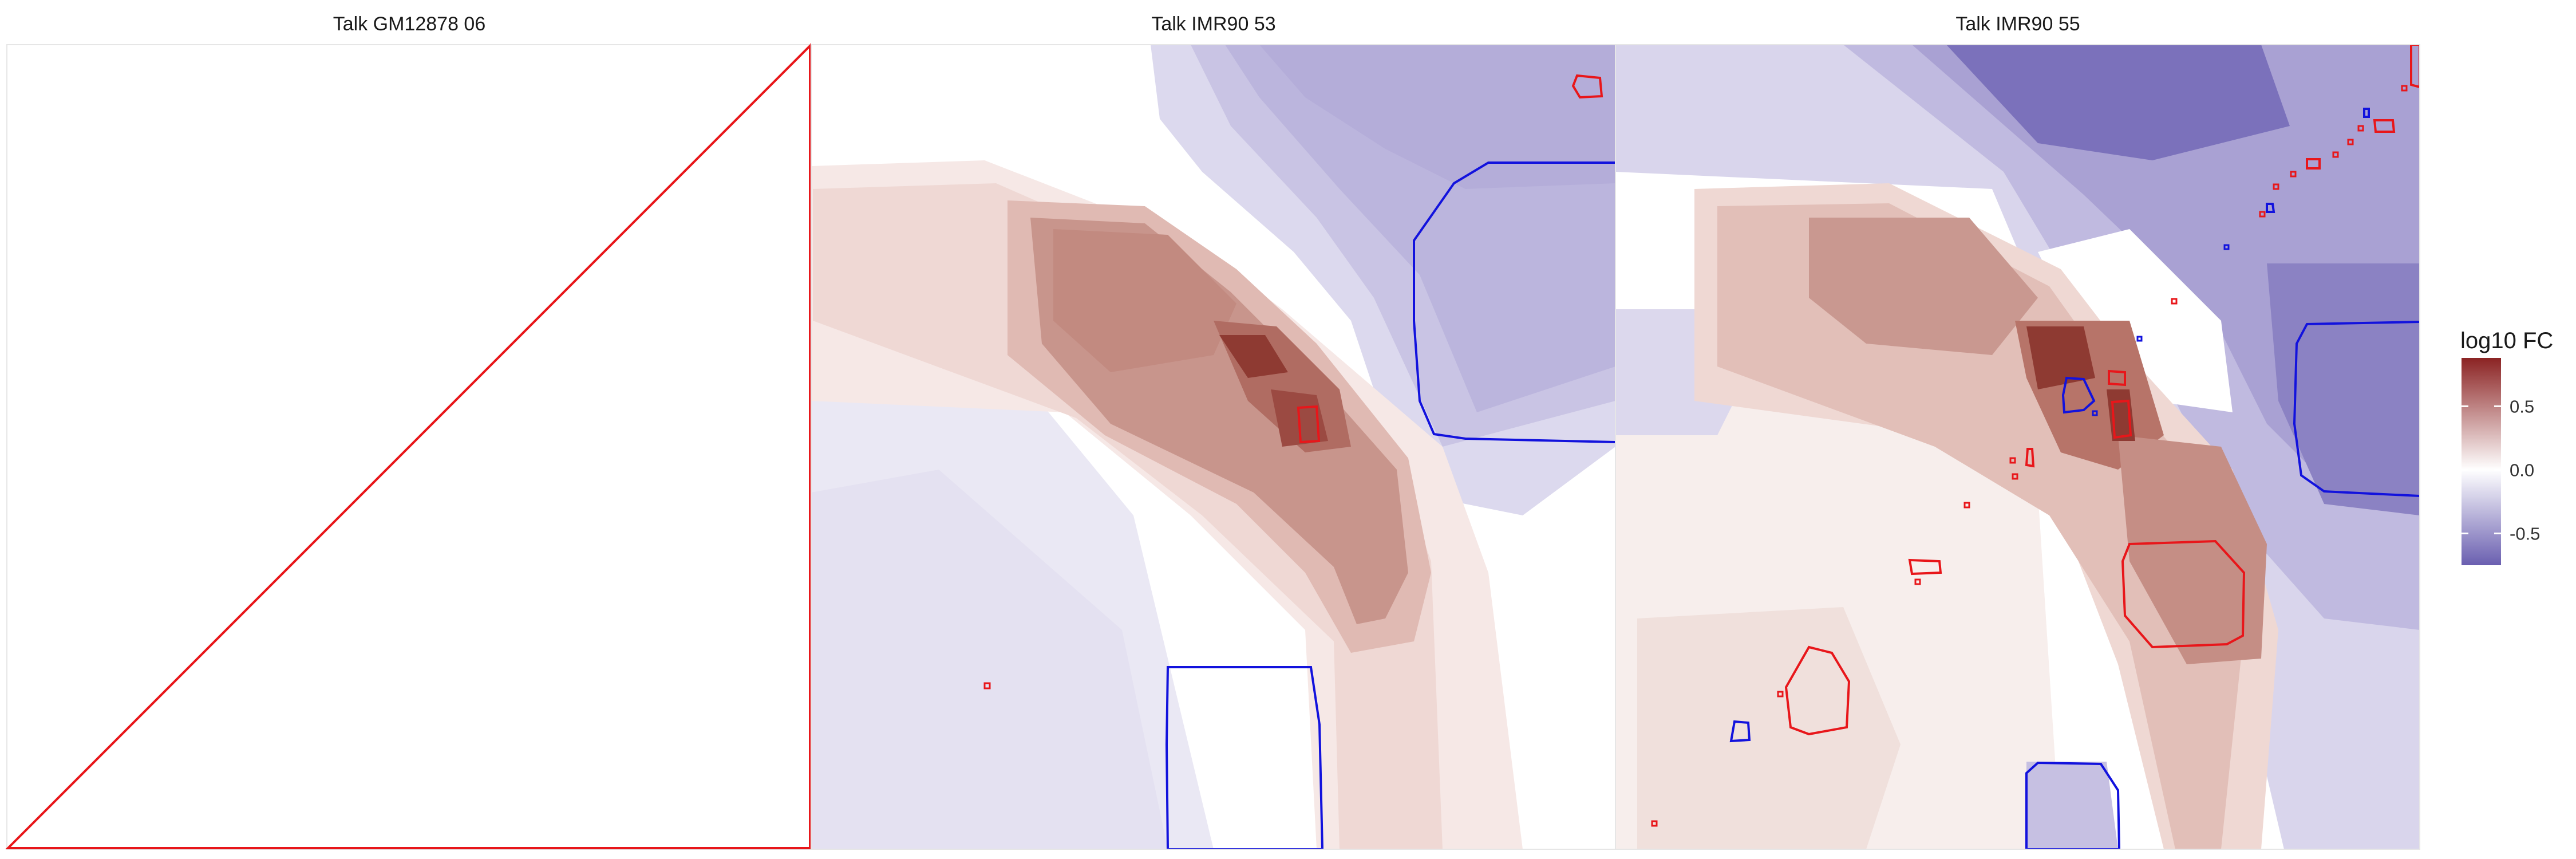  I want to click on legend-tick-label: 0.0, so click(2522, 470).